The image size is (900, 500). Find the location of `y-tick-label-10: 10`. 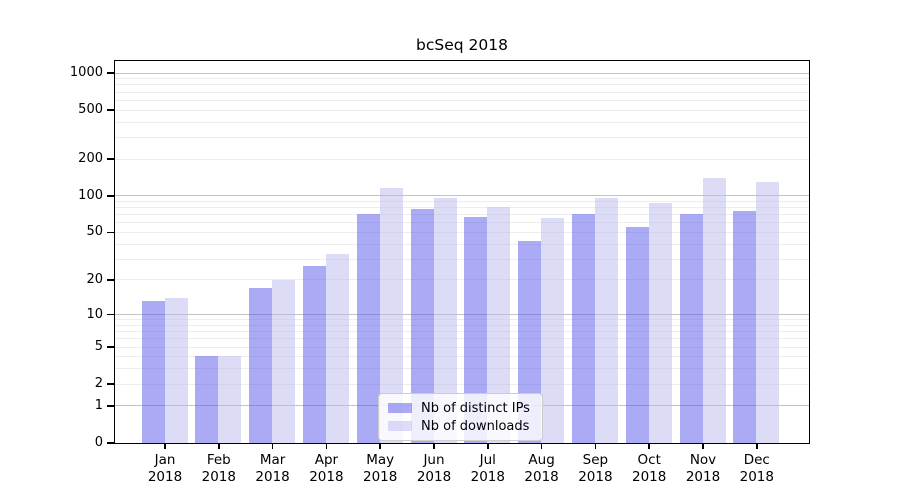

y-tick-label-10: 10 is located at coordinates (94, 314).